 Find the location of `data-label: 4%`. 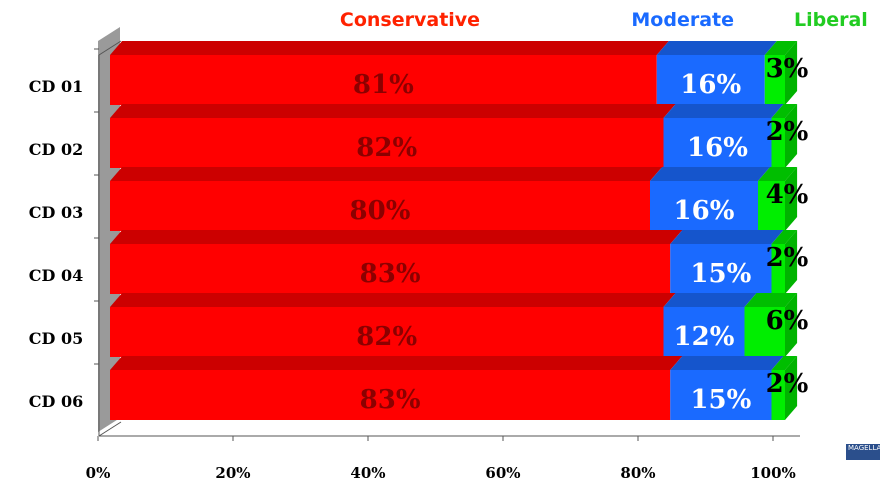

data-label: 4% is located at coordinates (787, 195).